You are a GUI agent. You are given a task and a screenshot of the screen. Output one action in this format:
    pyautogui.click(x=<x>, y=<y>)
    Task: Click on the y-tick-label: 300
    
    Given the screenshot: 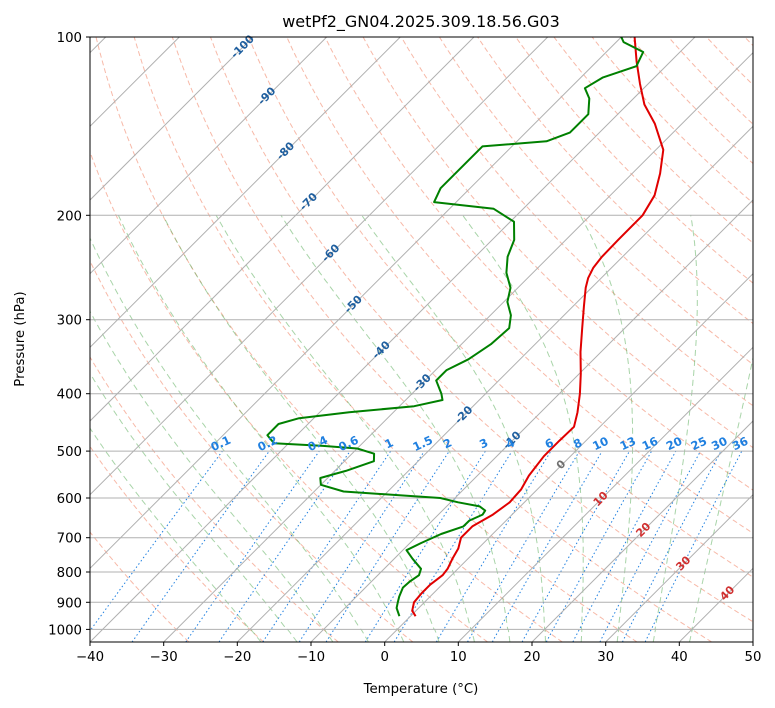 What is the action you would take?
    pyautogui.click(x=69, y=321)
    